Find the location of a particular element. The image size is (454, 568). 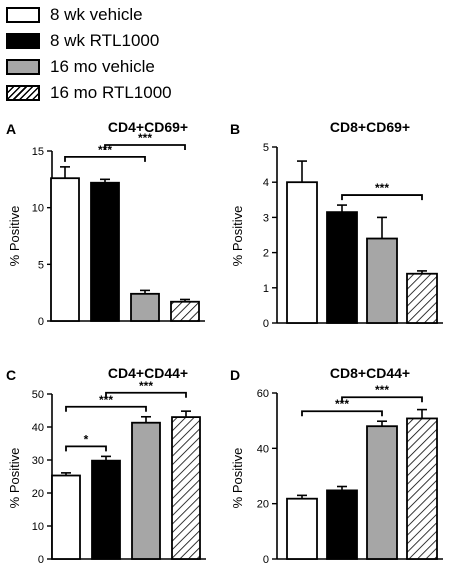

y-tick-label: 30 is located at coordinates (38, 461).